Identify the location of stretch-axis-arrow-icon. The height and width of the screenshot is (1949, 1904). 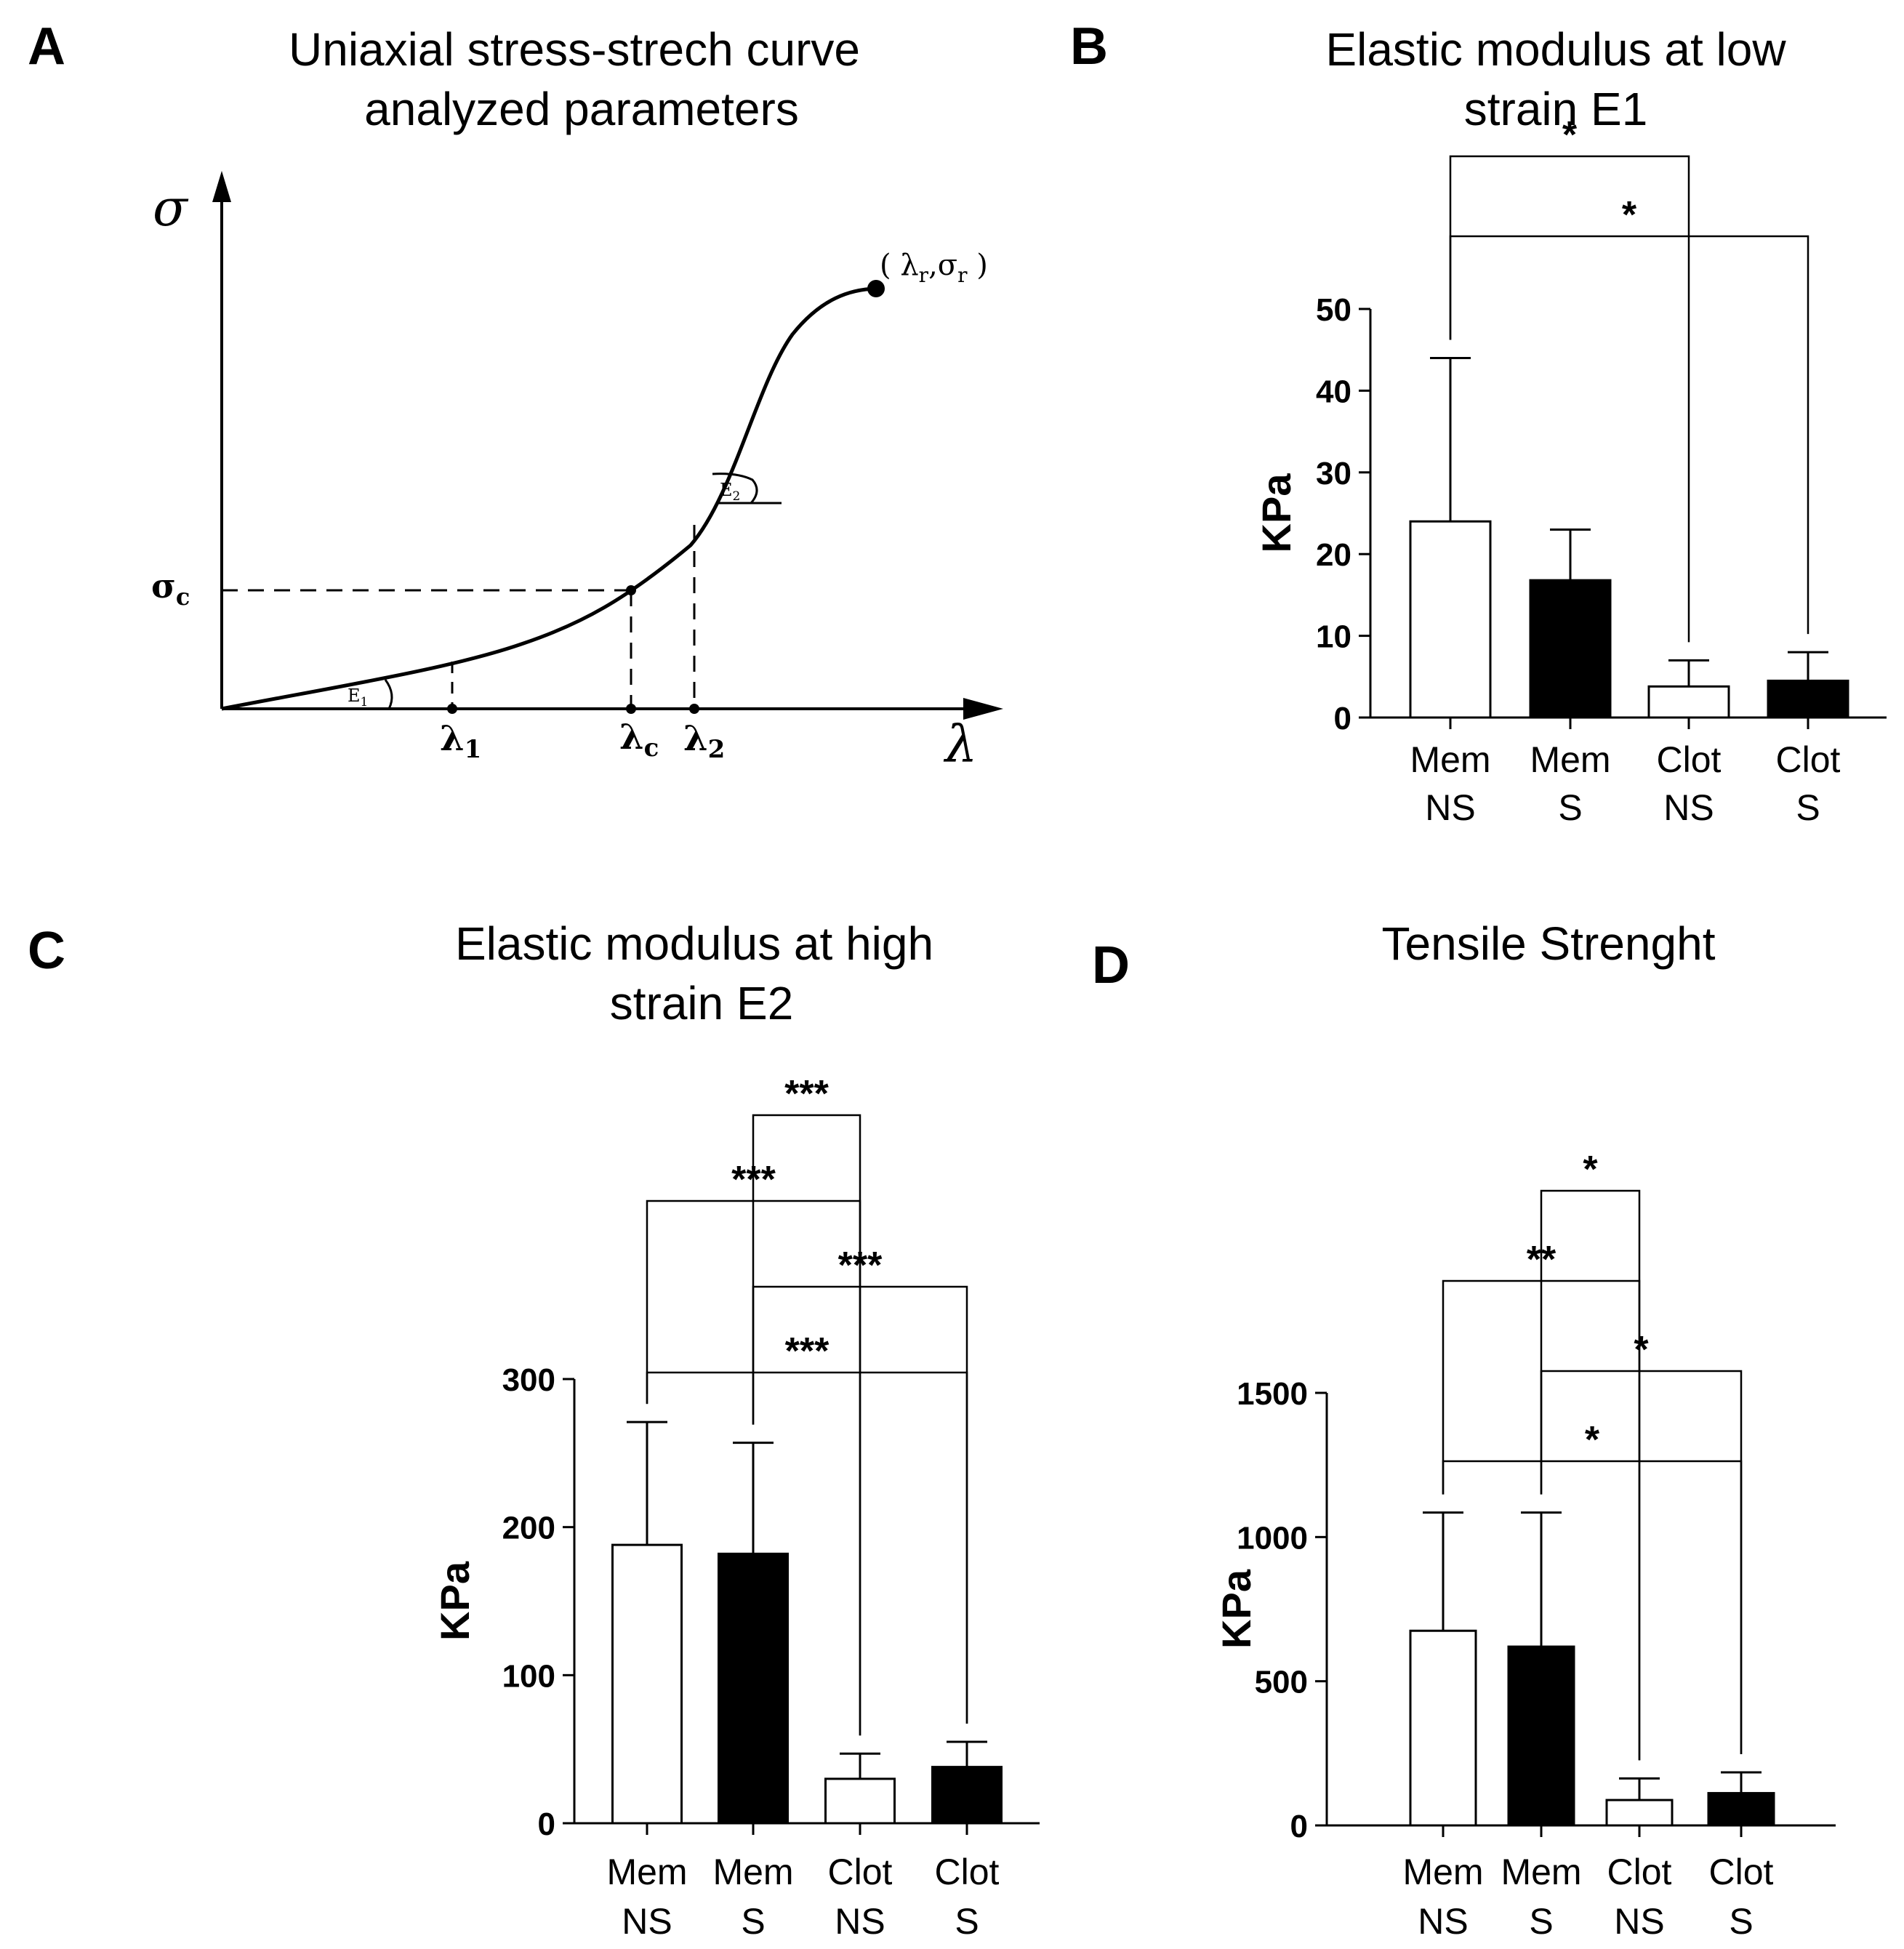
(983, 709).